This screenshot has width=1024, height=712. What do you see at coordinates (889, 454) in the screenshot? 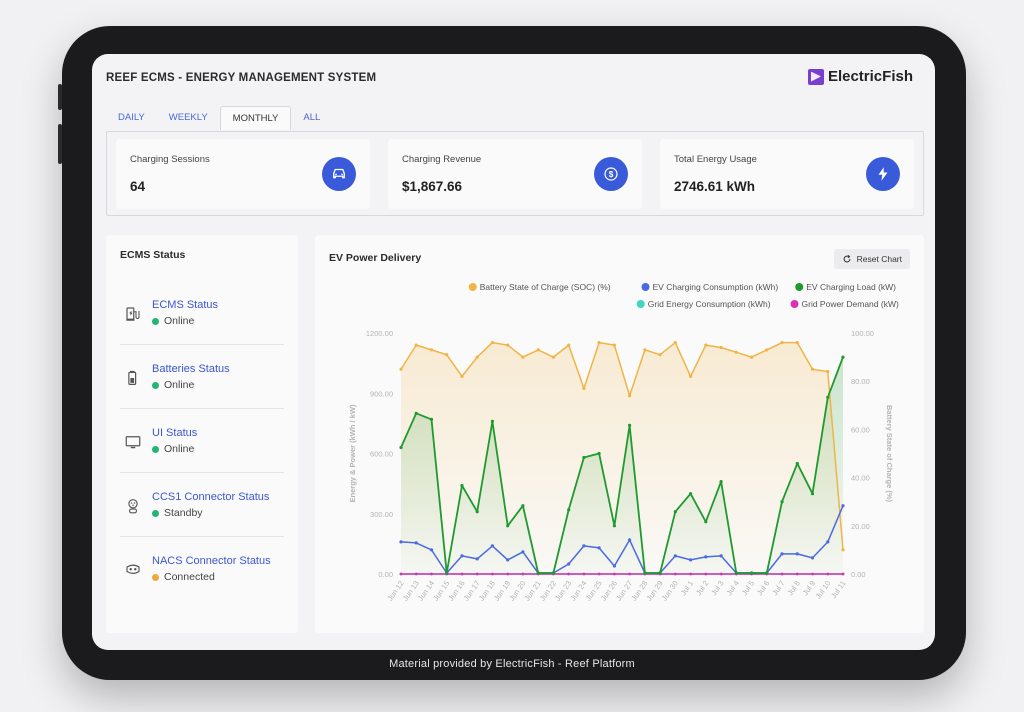
I see `y2-axis-label: Battery State of Charge (%)` at bounding box center [889, 454].